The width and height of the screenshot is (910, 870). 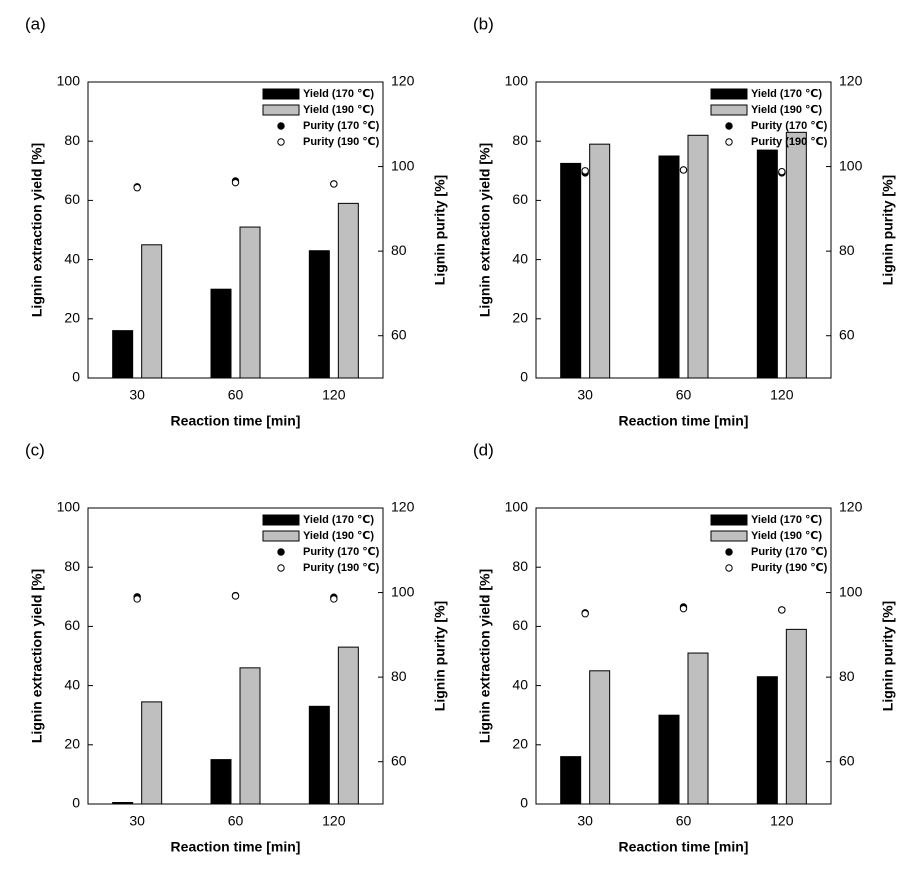 What do you see at coordinates (35, 23) in the screenshot?
I see `panel-label: (a)` at bounding box center [35, 23].